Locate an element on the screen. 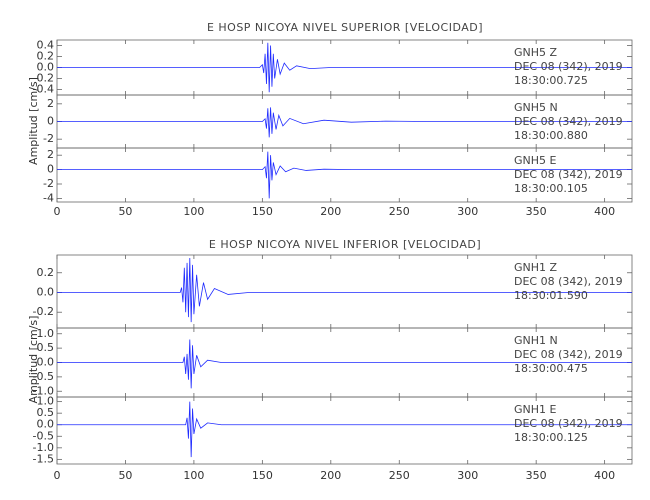 The height and width of the screenshot is (500, 650). chart-title: E HOSP NICOYA NIVEL INFERIOR [VELOCIDAD] is located at coordinates (345, 244).